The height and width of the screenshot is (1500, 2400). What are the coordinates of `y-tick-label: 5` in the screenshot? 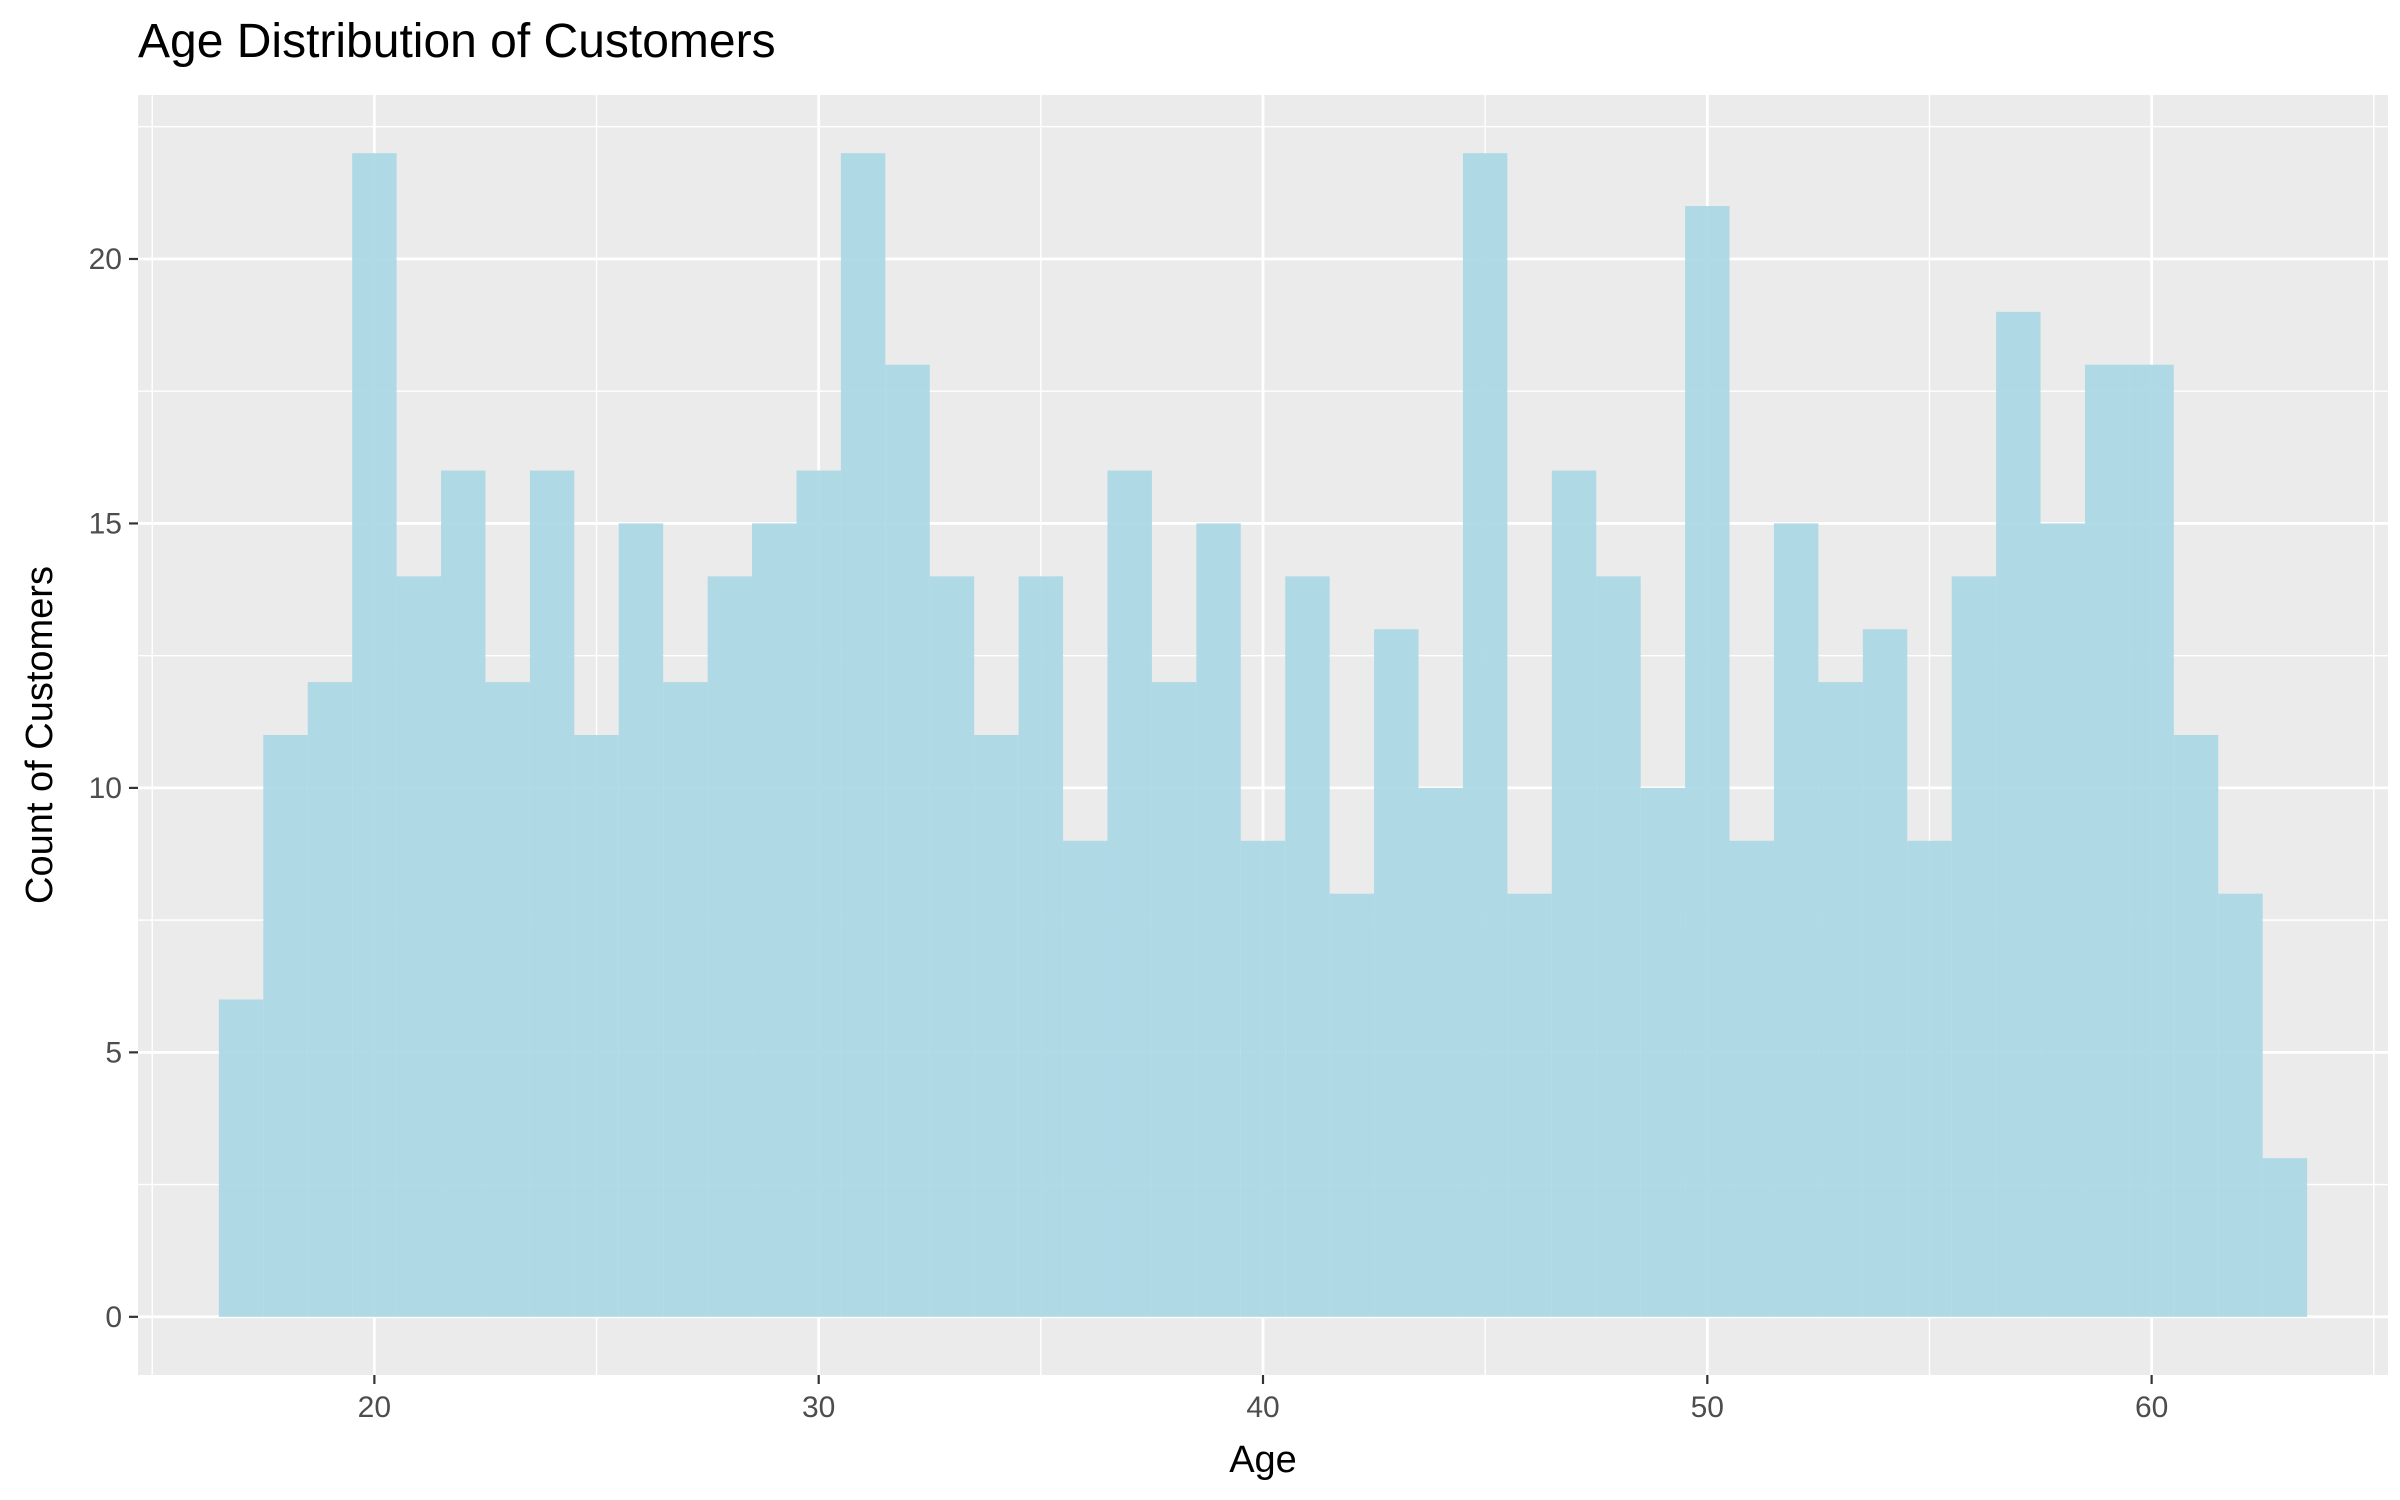 It's located at (113, 1052).